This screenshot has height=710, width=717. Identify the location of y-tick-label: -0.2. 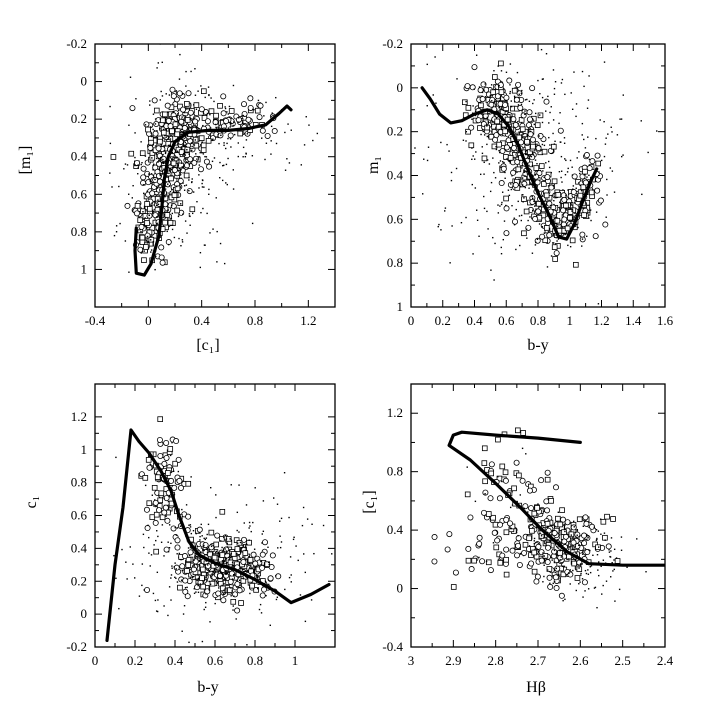
(76, 43).